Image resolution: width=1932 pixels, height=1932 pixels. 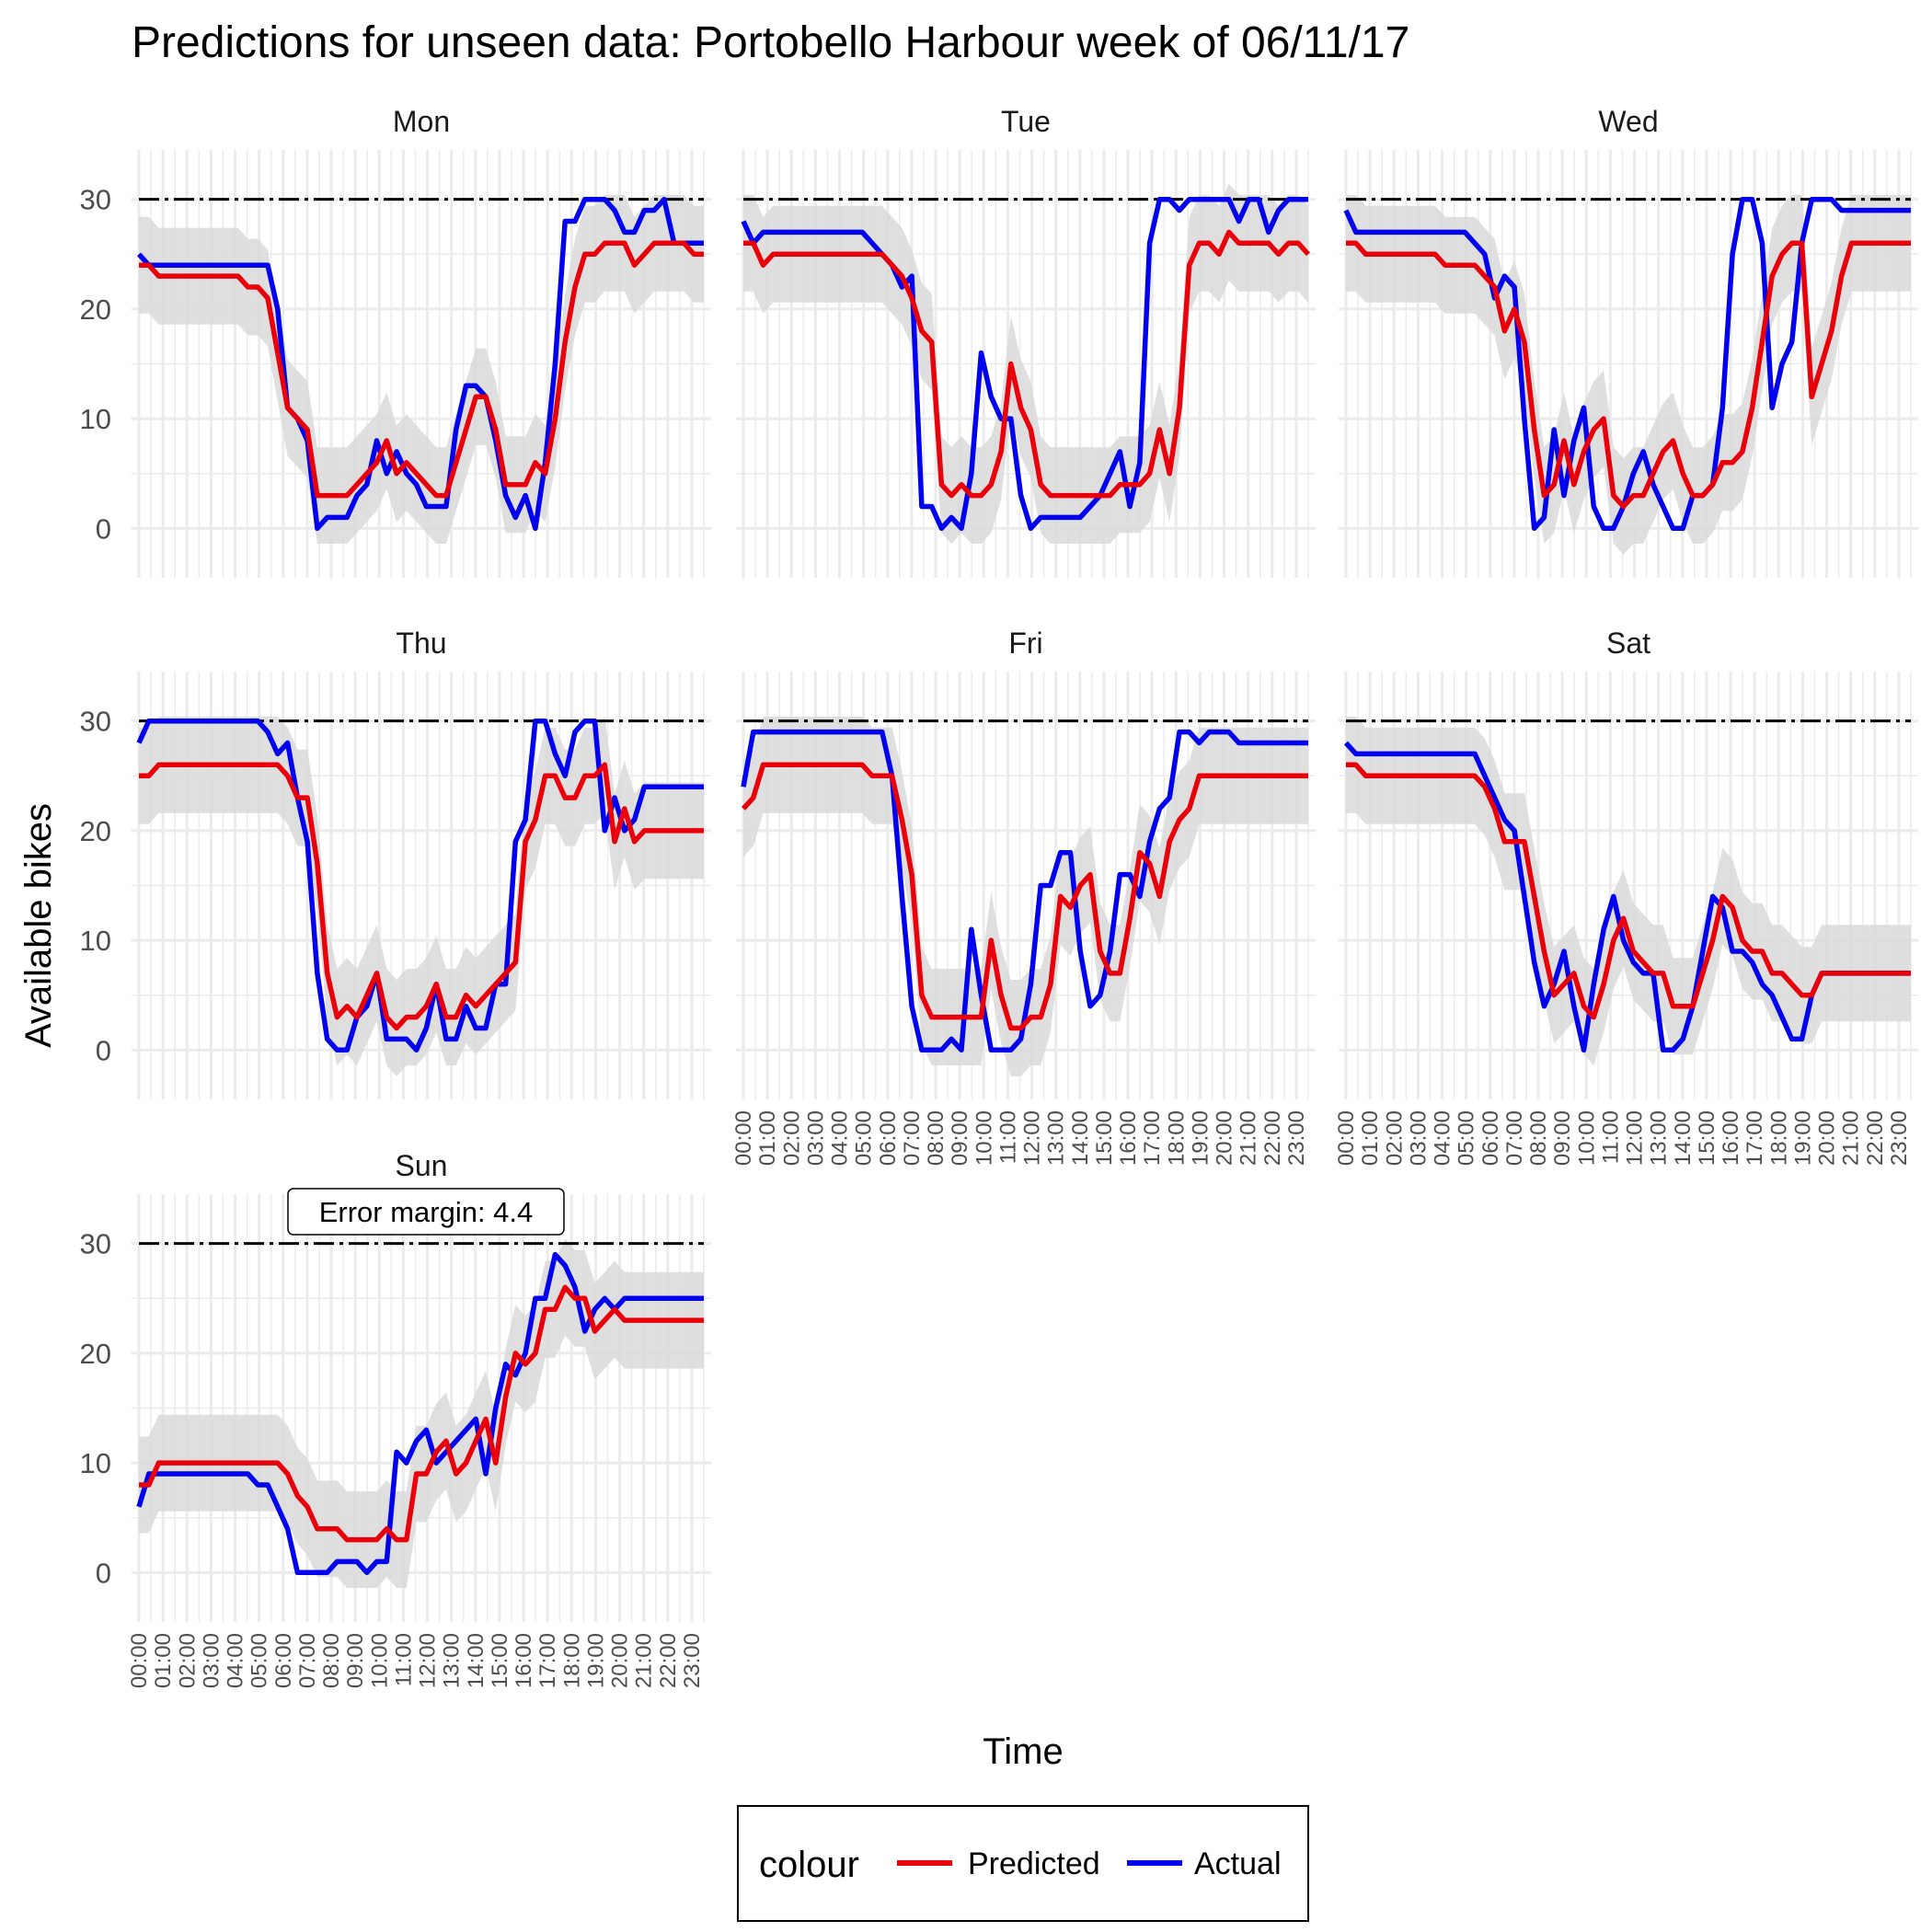 I want to click on panel-strip-label: Tue, so click(x=1026, y=121).